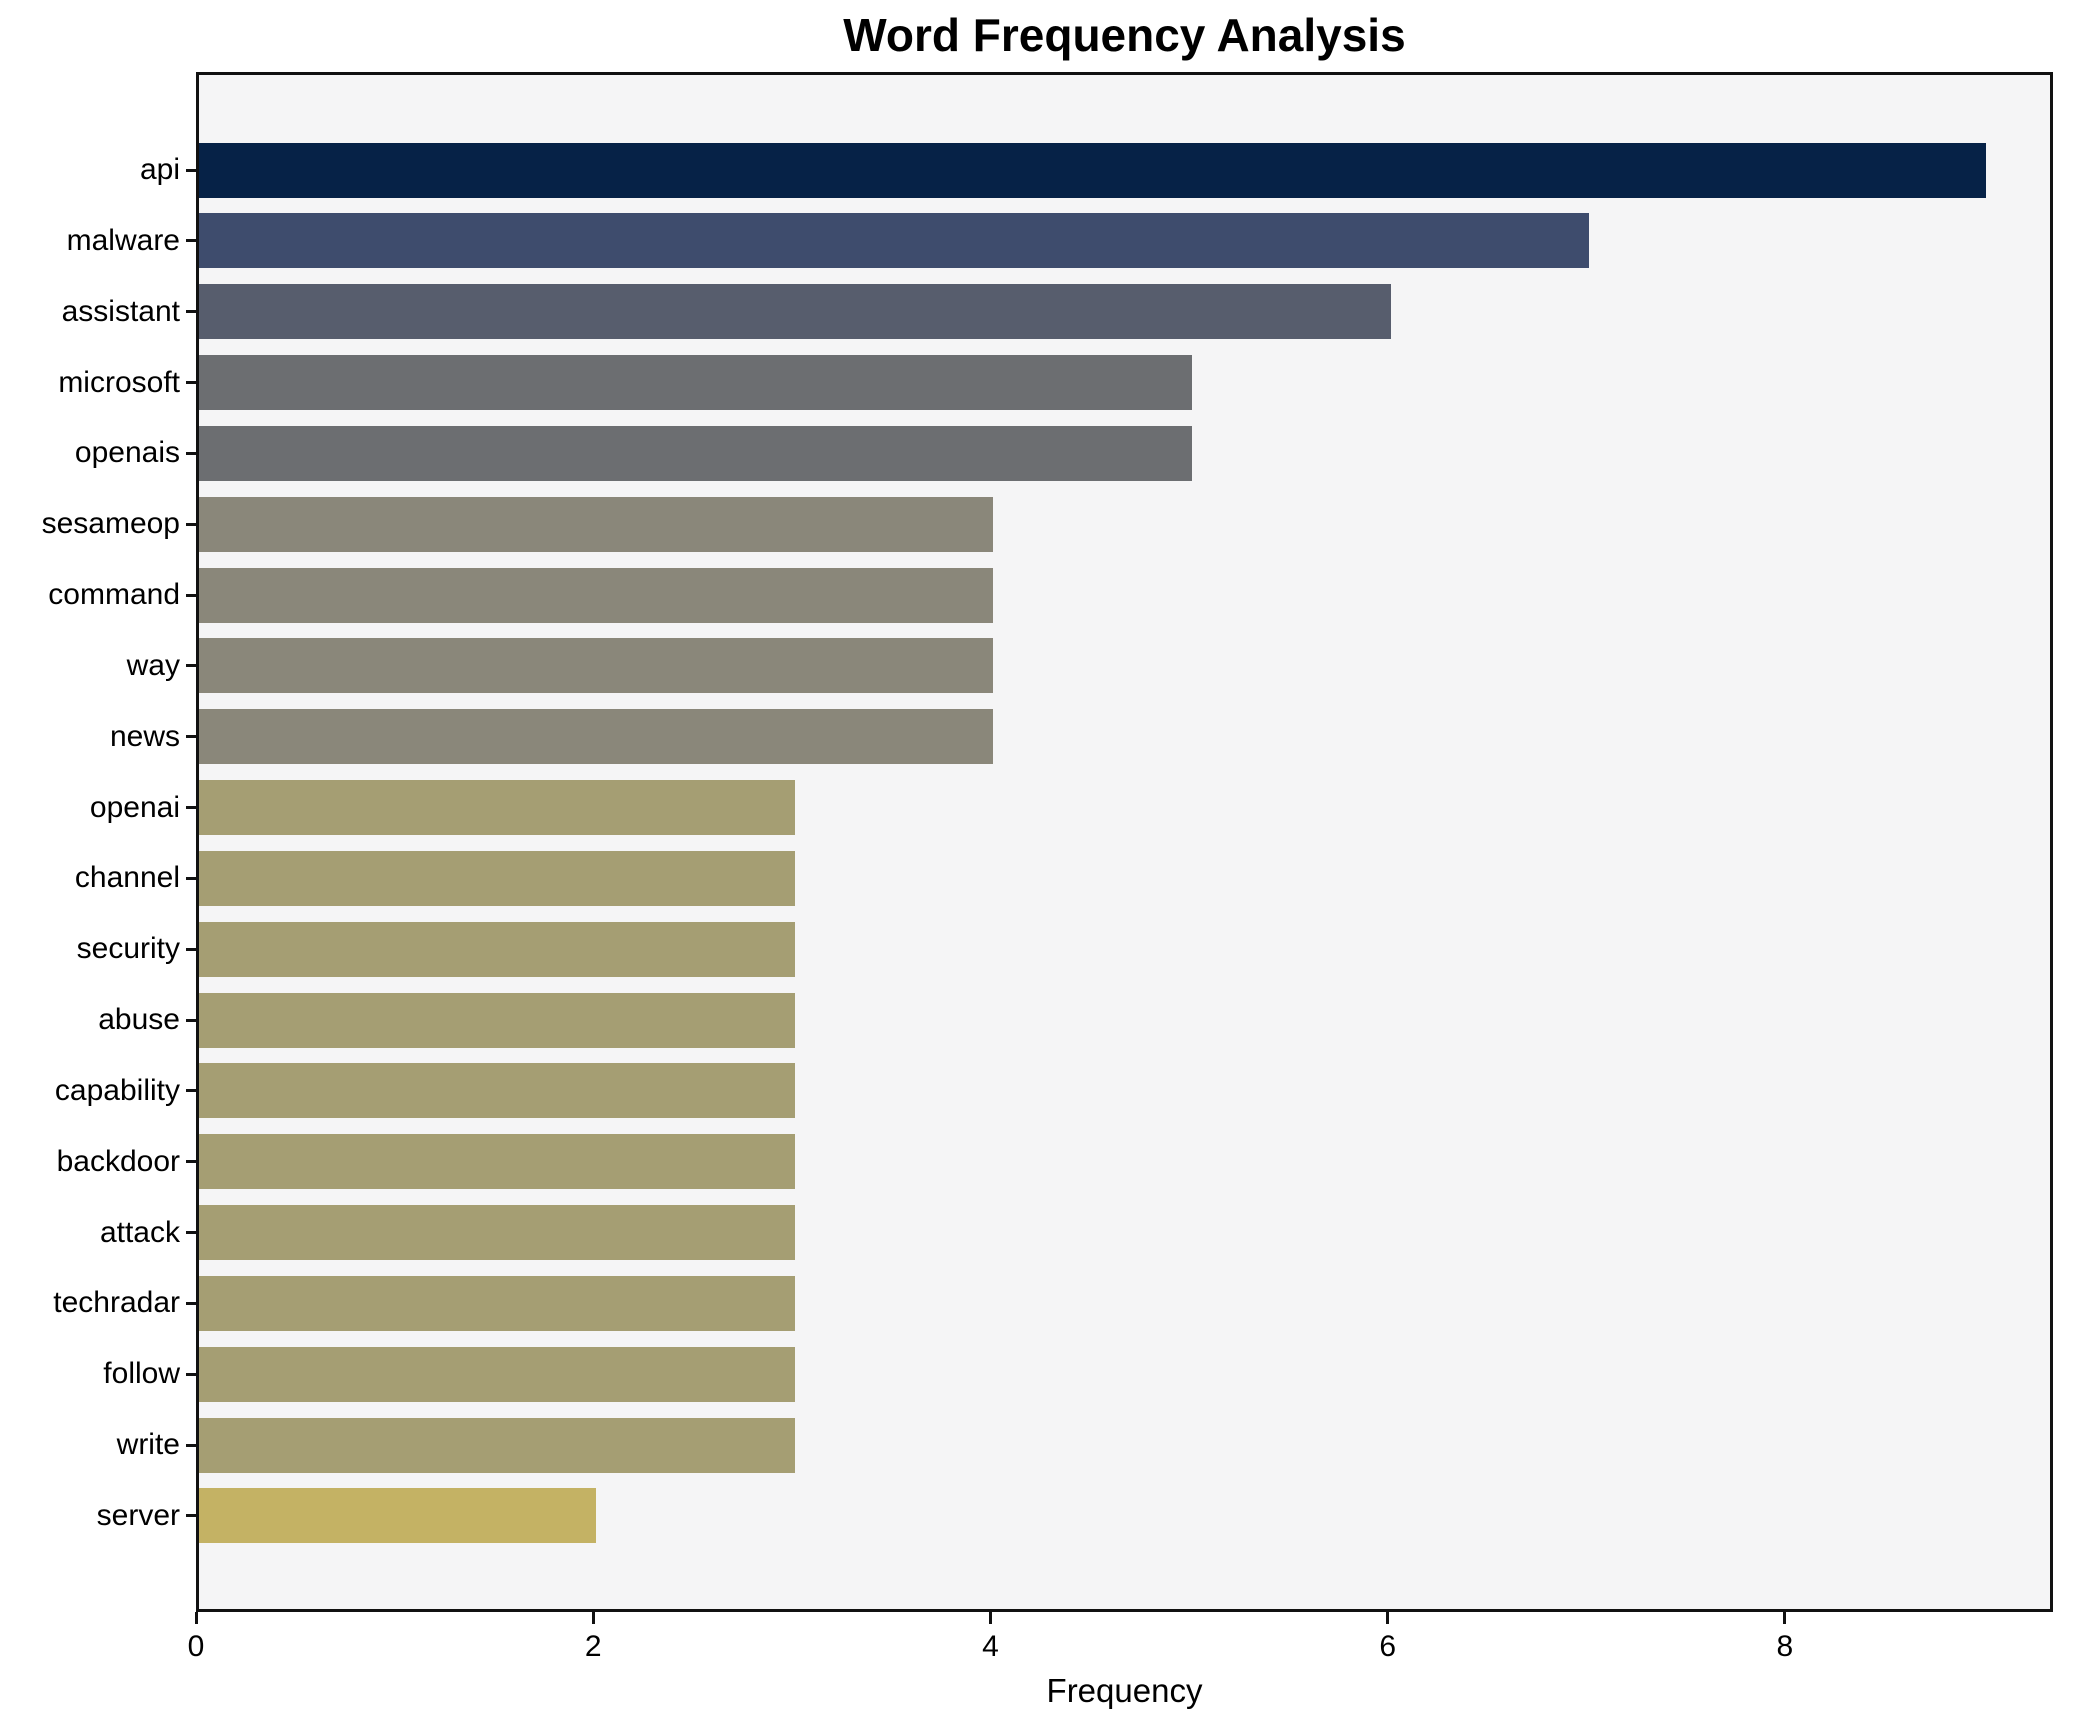  I want to click on bar-microsoft, so click(696, 383).